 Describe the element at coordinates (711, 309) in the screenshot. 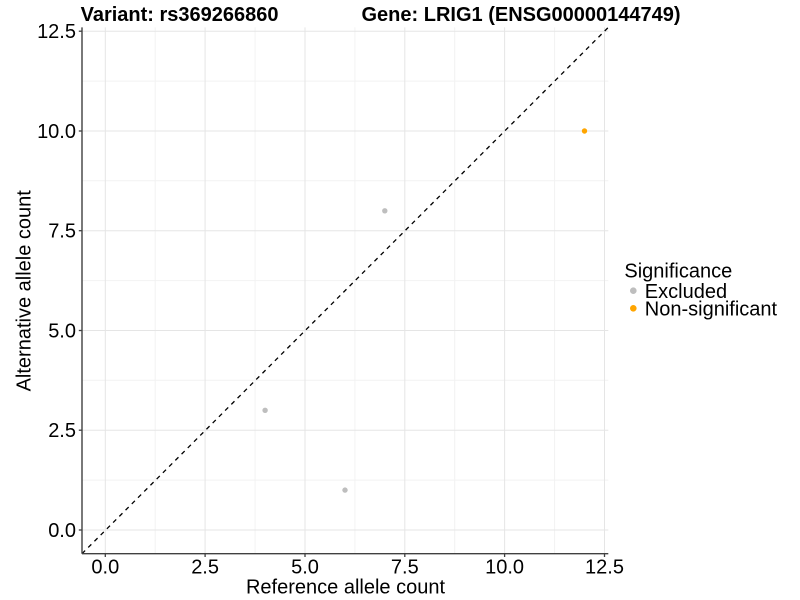

I see `svg-text: Non-significant` at that location.